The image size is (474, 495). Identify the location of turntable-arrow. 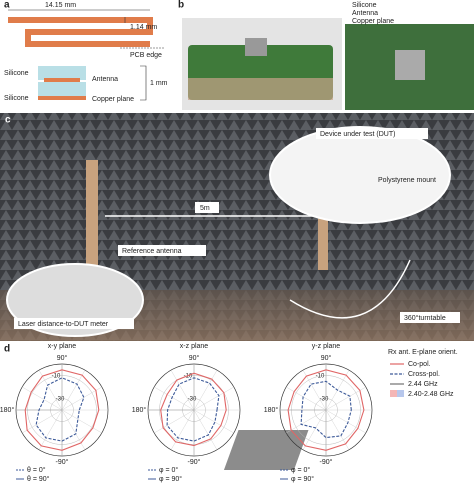
(350, 289).